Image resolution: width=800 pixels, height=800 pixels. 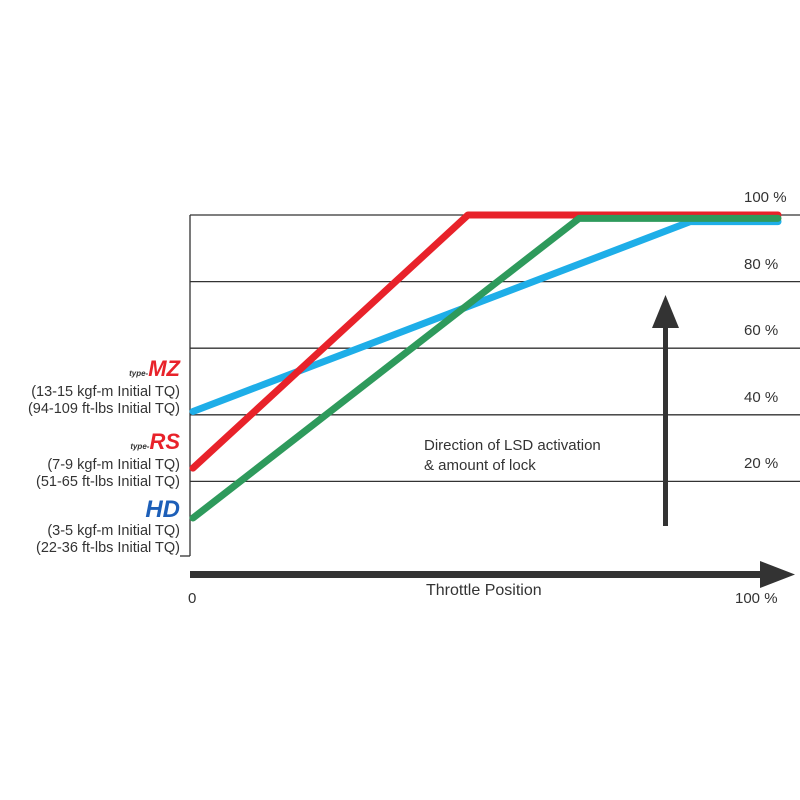 I want to click on lock-arrow-shaft, so click(x=665, y=423).